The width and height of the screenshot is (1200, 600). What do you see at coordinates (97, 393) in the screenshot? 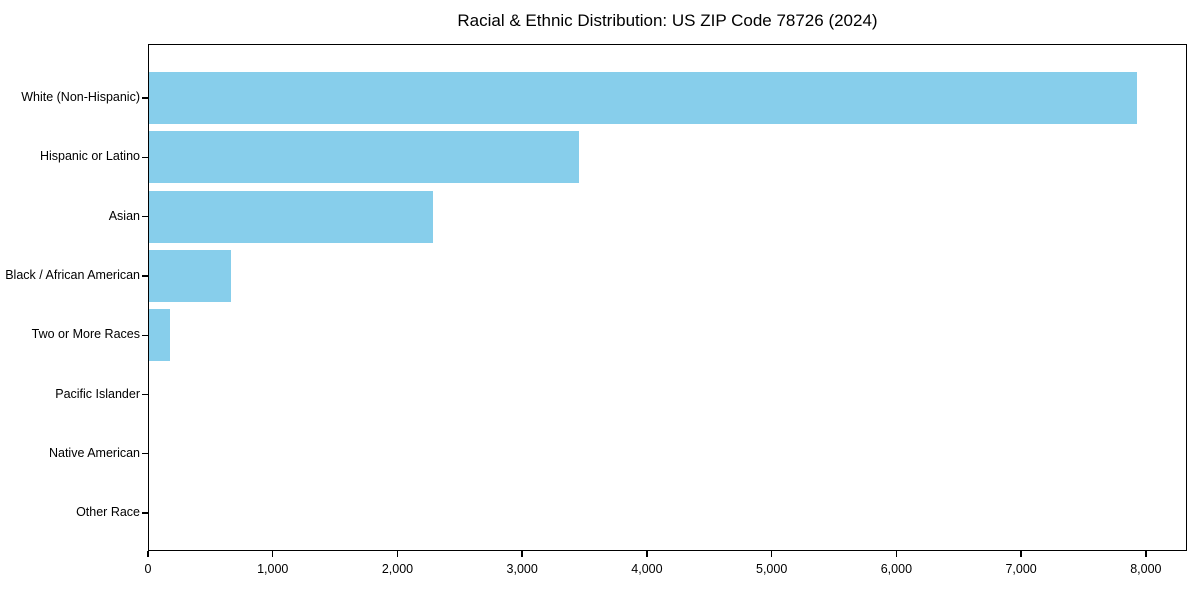
I see `y-tick-label-pacific-islander: Pacific Islander` at bounding box center [97, 393].